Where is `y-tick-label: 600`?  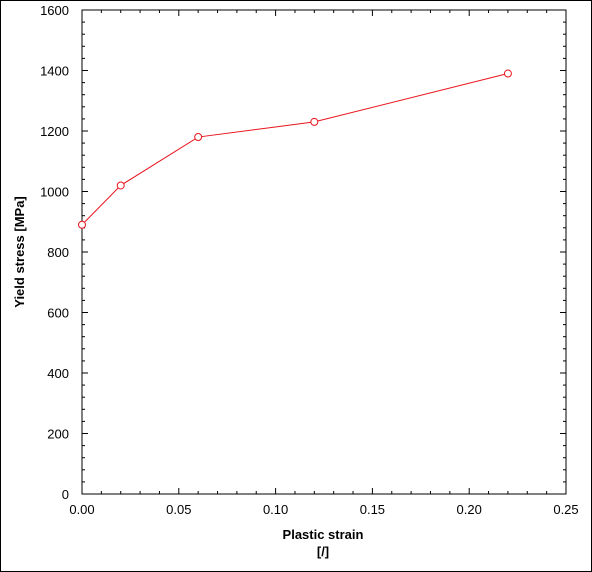
y-tick-label: 600 is located at coordinates (58, 313).